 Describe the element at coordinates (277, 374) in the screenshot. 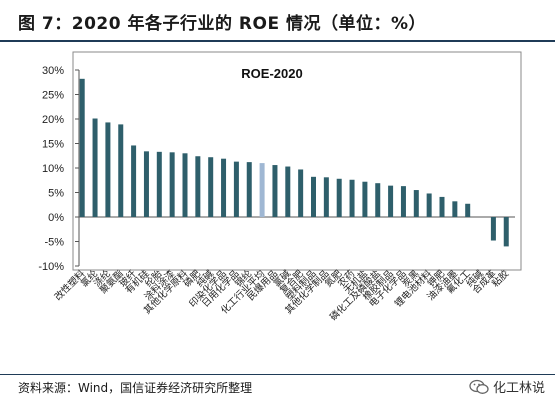

I see `footer-rule` at that location.